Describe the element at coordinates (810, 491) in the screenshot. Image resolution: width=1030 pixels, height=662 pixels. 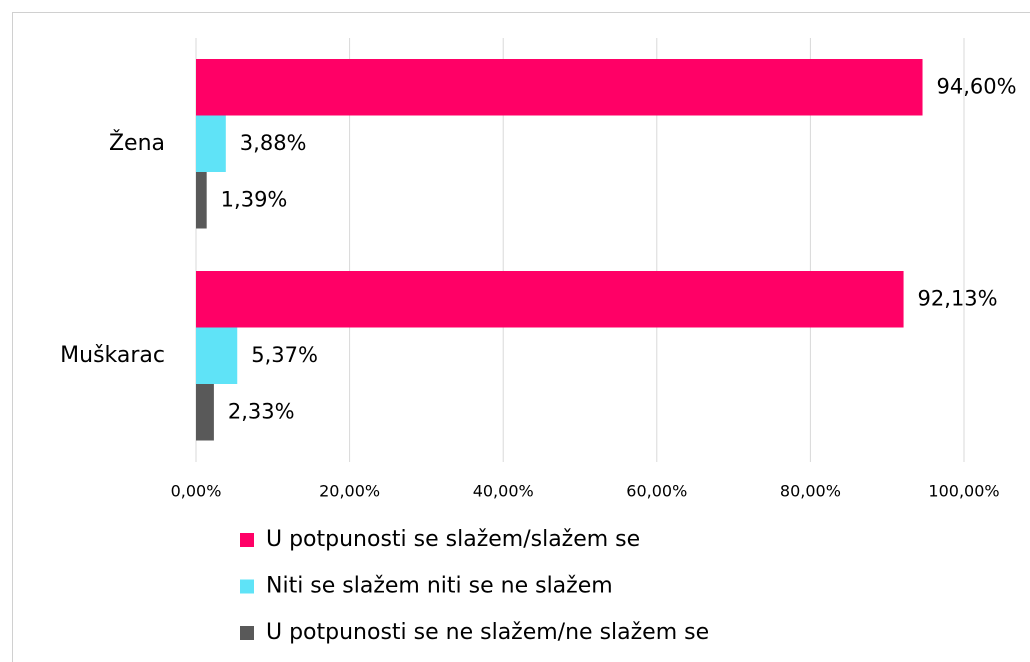
I see `x-tick-label: 80,00%` at that location.